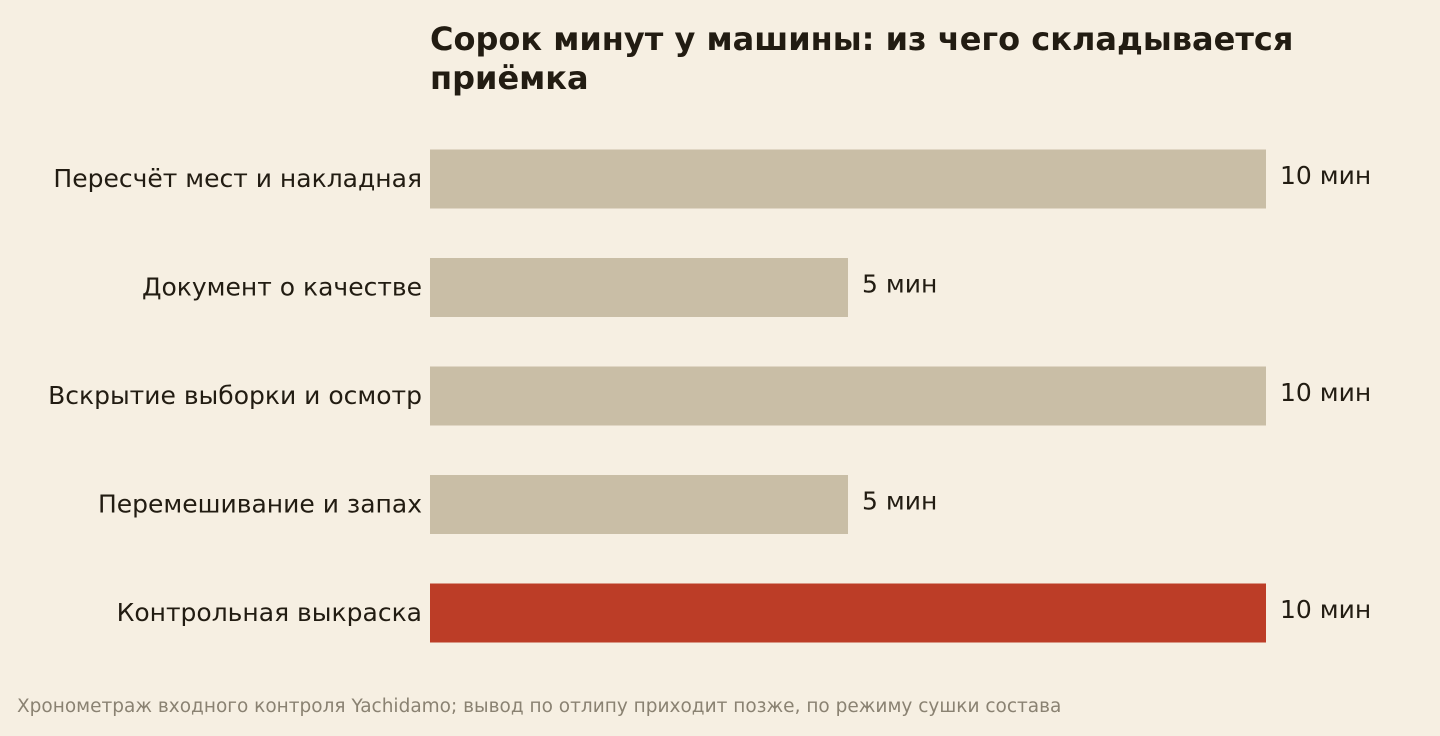 The height and width of the screenshot is (736, 1440). What do you see at coordinates (237, 178) in the screenshot?
I see `category-label: Пересчёт мест и накладная` at bounding box center [237, 178].